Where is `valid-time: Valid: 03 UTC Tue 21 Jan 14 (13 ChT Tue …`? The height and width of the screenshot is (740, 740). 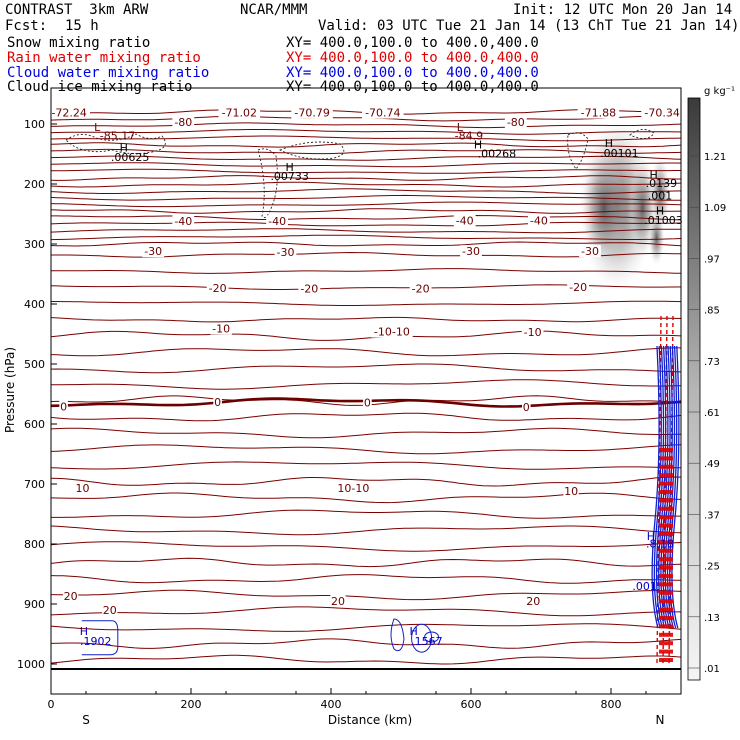 valid-time: Valid: 03 UTC Tue 21 Jan 14 (13 ChT Tue … is located at coordinates (529, 26).